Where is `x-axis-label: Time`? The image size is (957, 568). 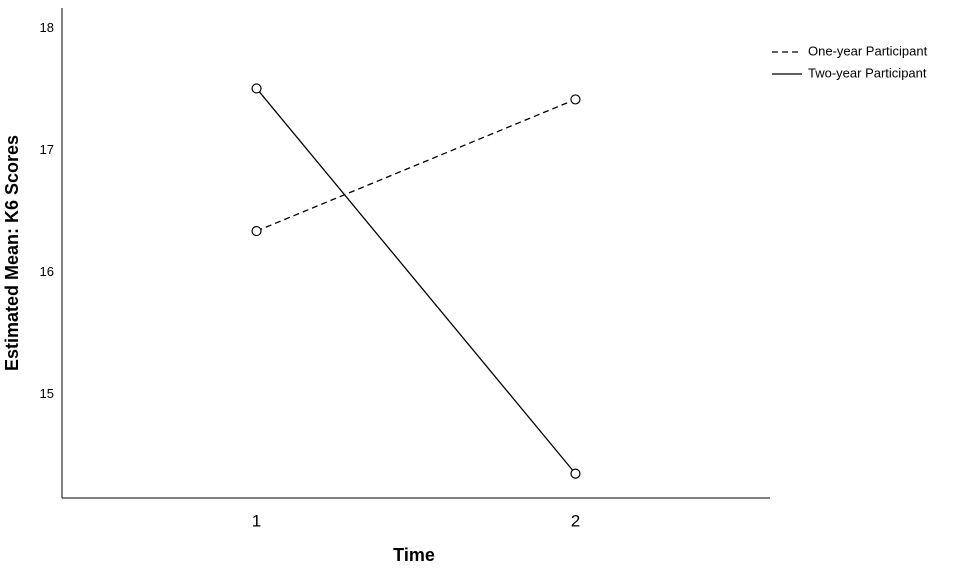 x-axis-label: Time is located at coordinates (414, 555).